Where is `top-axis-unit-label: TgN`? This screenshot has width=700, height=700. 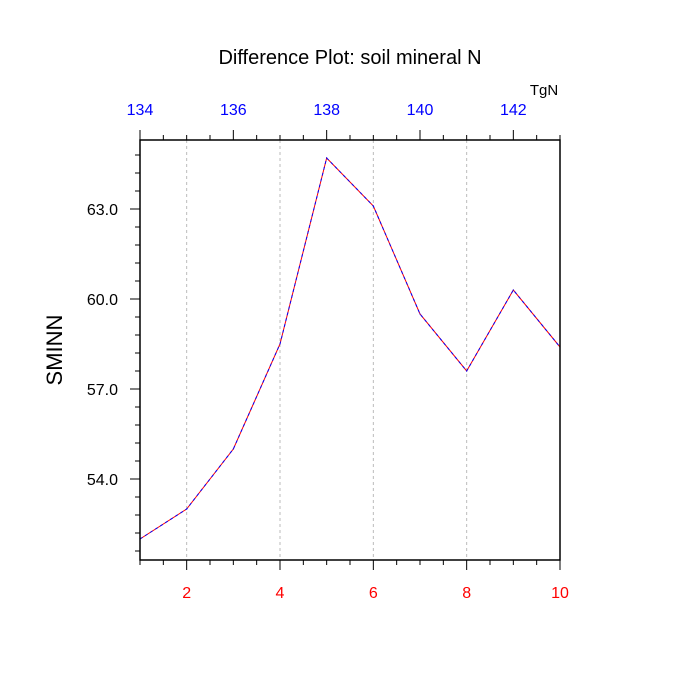 top-axis-unit-label: TgN is located at coordinates (544, 90).